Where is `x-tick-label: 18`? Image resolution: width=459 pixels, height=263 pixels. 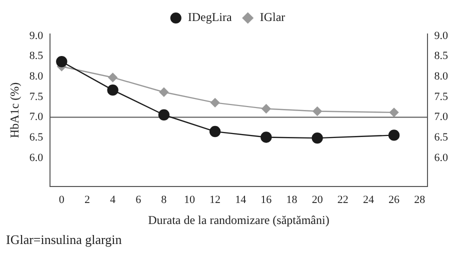
x-tick-label: 18 is located at coordinates (292, 200).